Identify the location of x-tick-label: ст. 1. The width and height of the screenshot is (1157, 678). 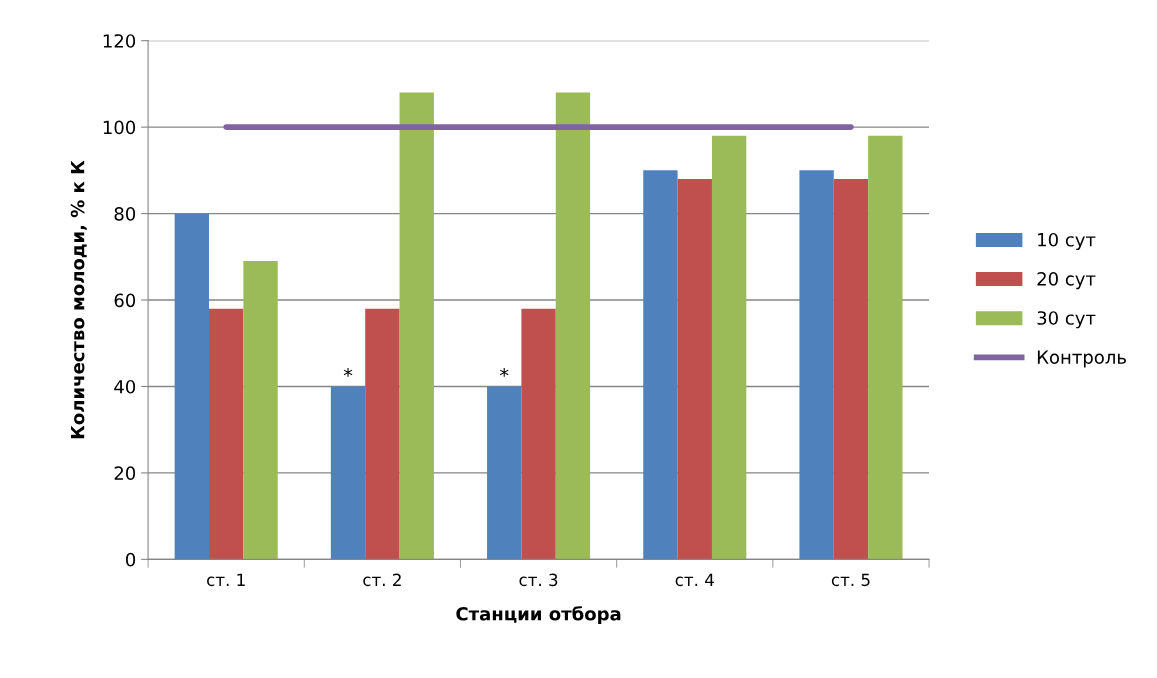
(226, 580).